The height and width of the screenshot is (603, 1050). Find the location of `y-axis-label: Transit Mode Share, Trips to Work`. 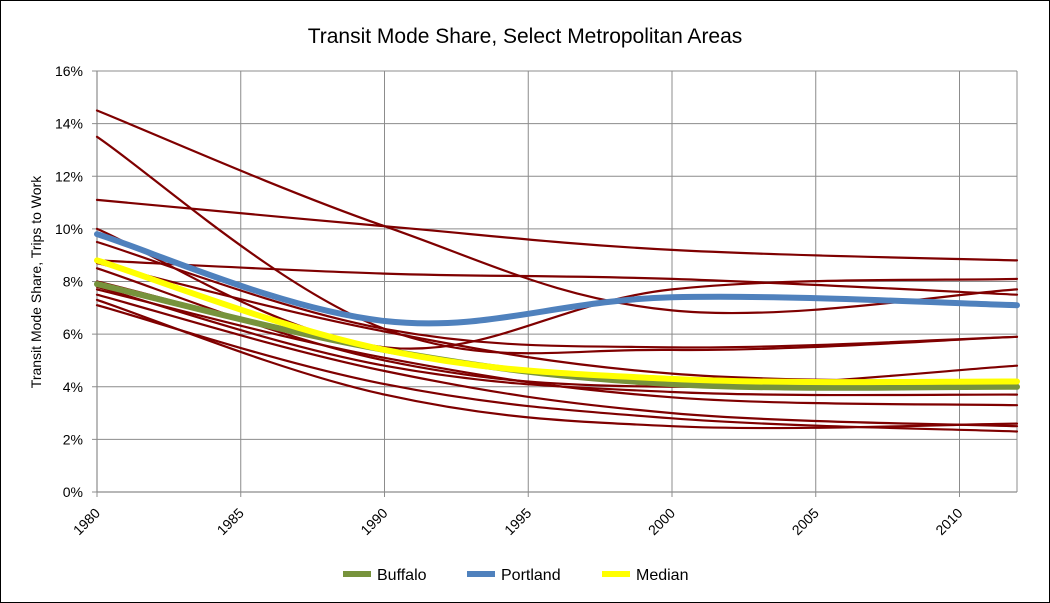

y-axis-label: Transit Mode Share, Trips to Work is located at coordinates (36, 281).